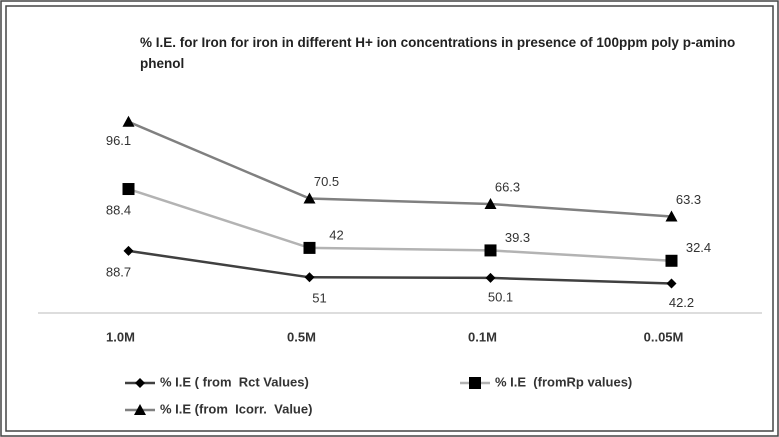 The image size is (779, 437). Describe the element at coordinates (319, 298) in the screenshot. I see `data-label: 51` at that location.